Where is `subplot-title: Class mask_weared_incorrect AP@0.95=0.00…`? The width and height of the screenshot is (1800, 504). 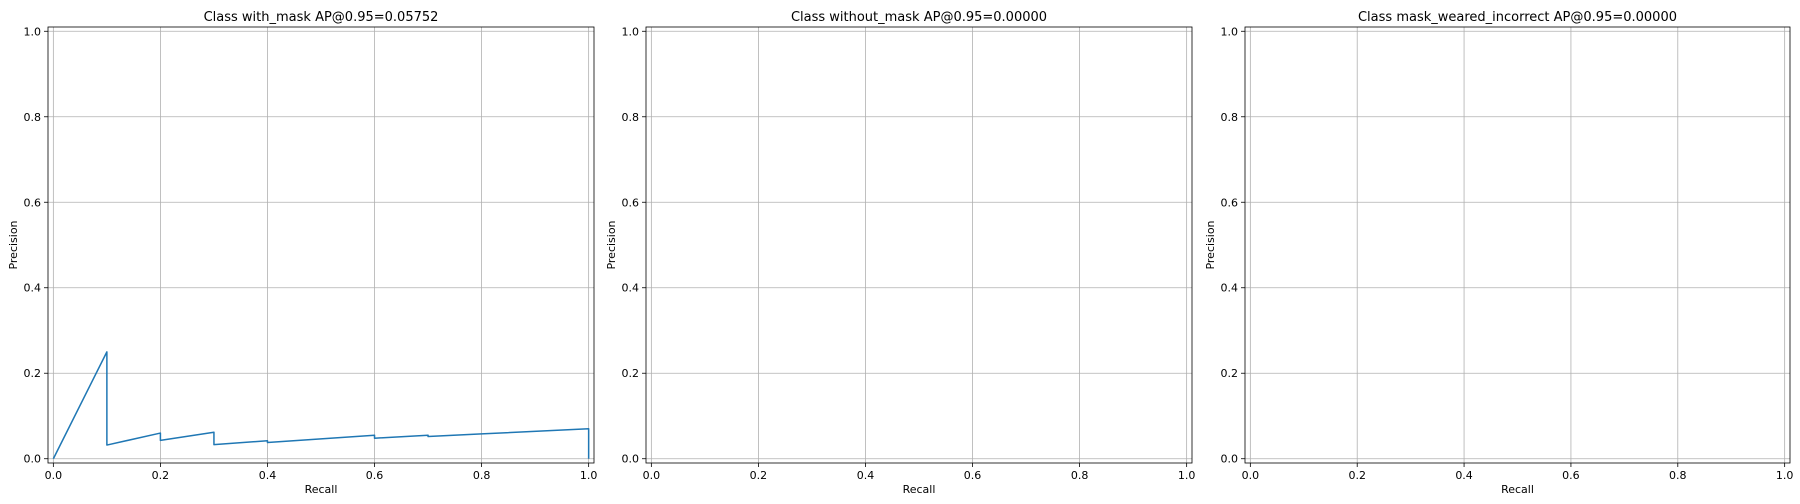
subplot-title: Class mask_weared_incorrect AP@0.95=0.00… is located at coordinates (1517, 17).